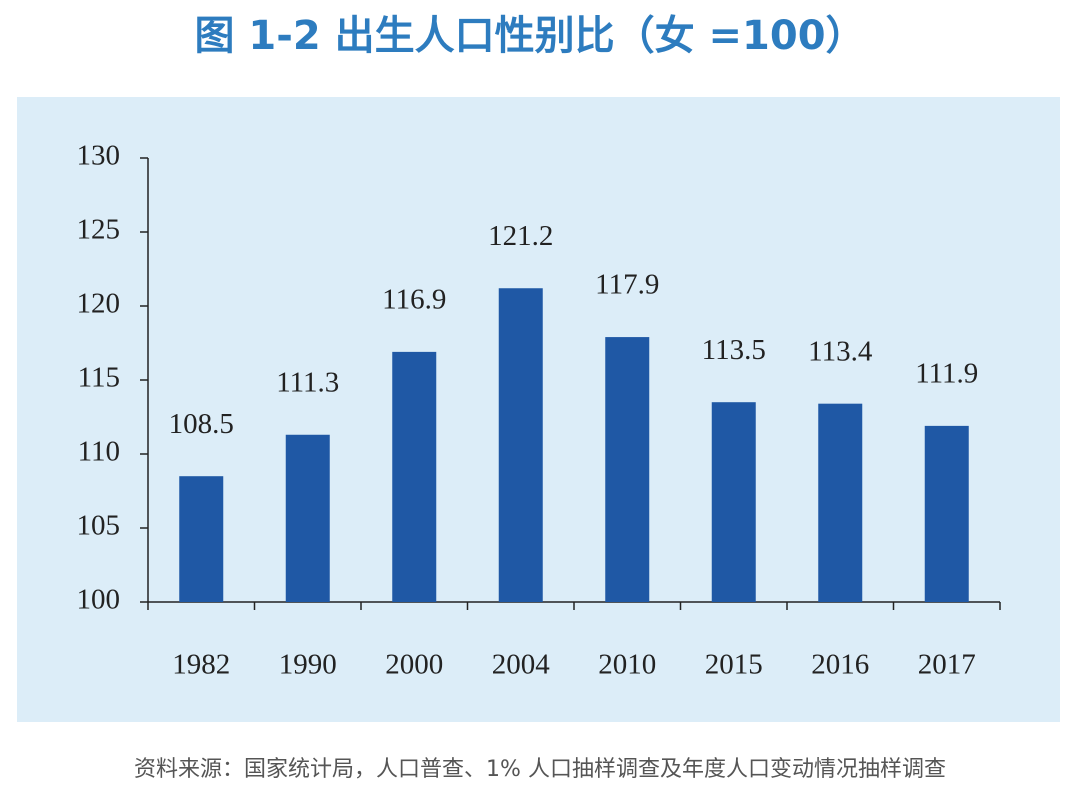  What do you see at coordinates (947, 665) in the screenshot?
I see `x-tick-label: 2017` at bounding box center [947, 665].